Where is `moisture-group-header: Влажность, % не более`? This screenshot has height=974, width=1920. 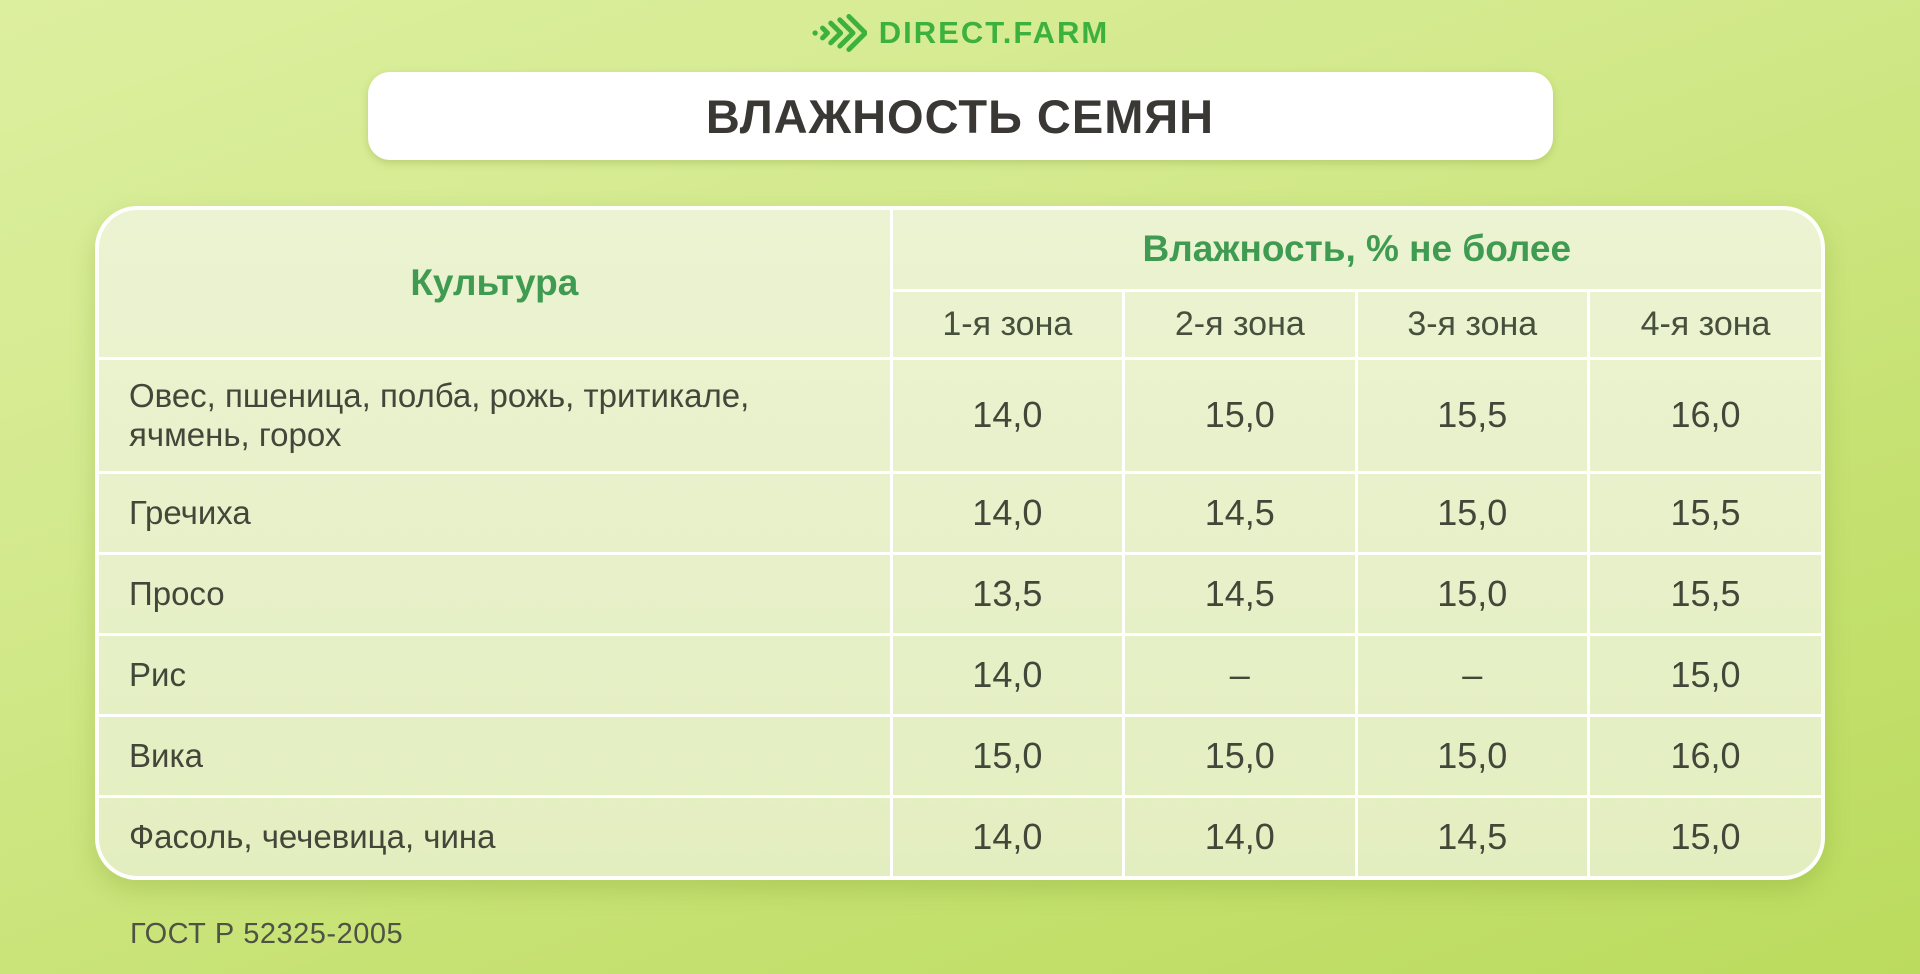
moisture-group-header: Влажность, % не более is located at coordinates (1355, 250).